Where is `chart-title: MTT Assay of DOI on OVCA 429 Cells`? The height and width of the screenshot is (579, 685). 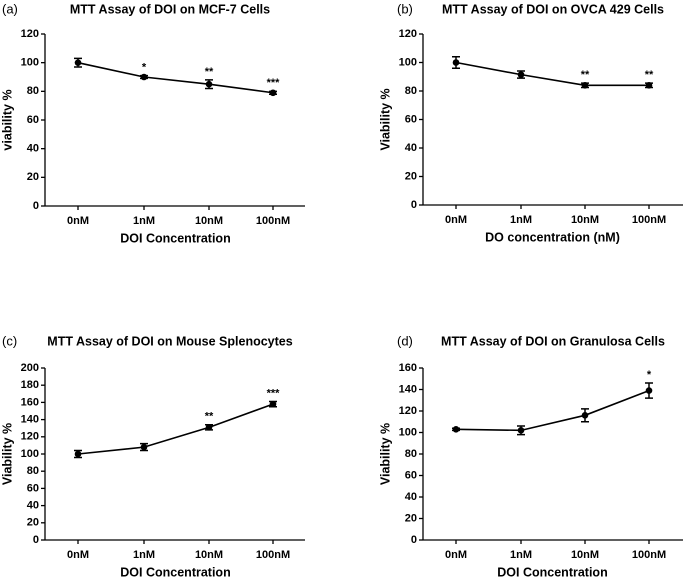
chart-title: MTT Assay of DOI on OVCA 429 Cells is located at coordinates (553, 9).